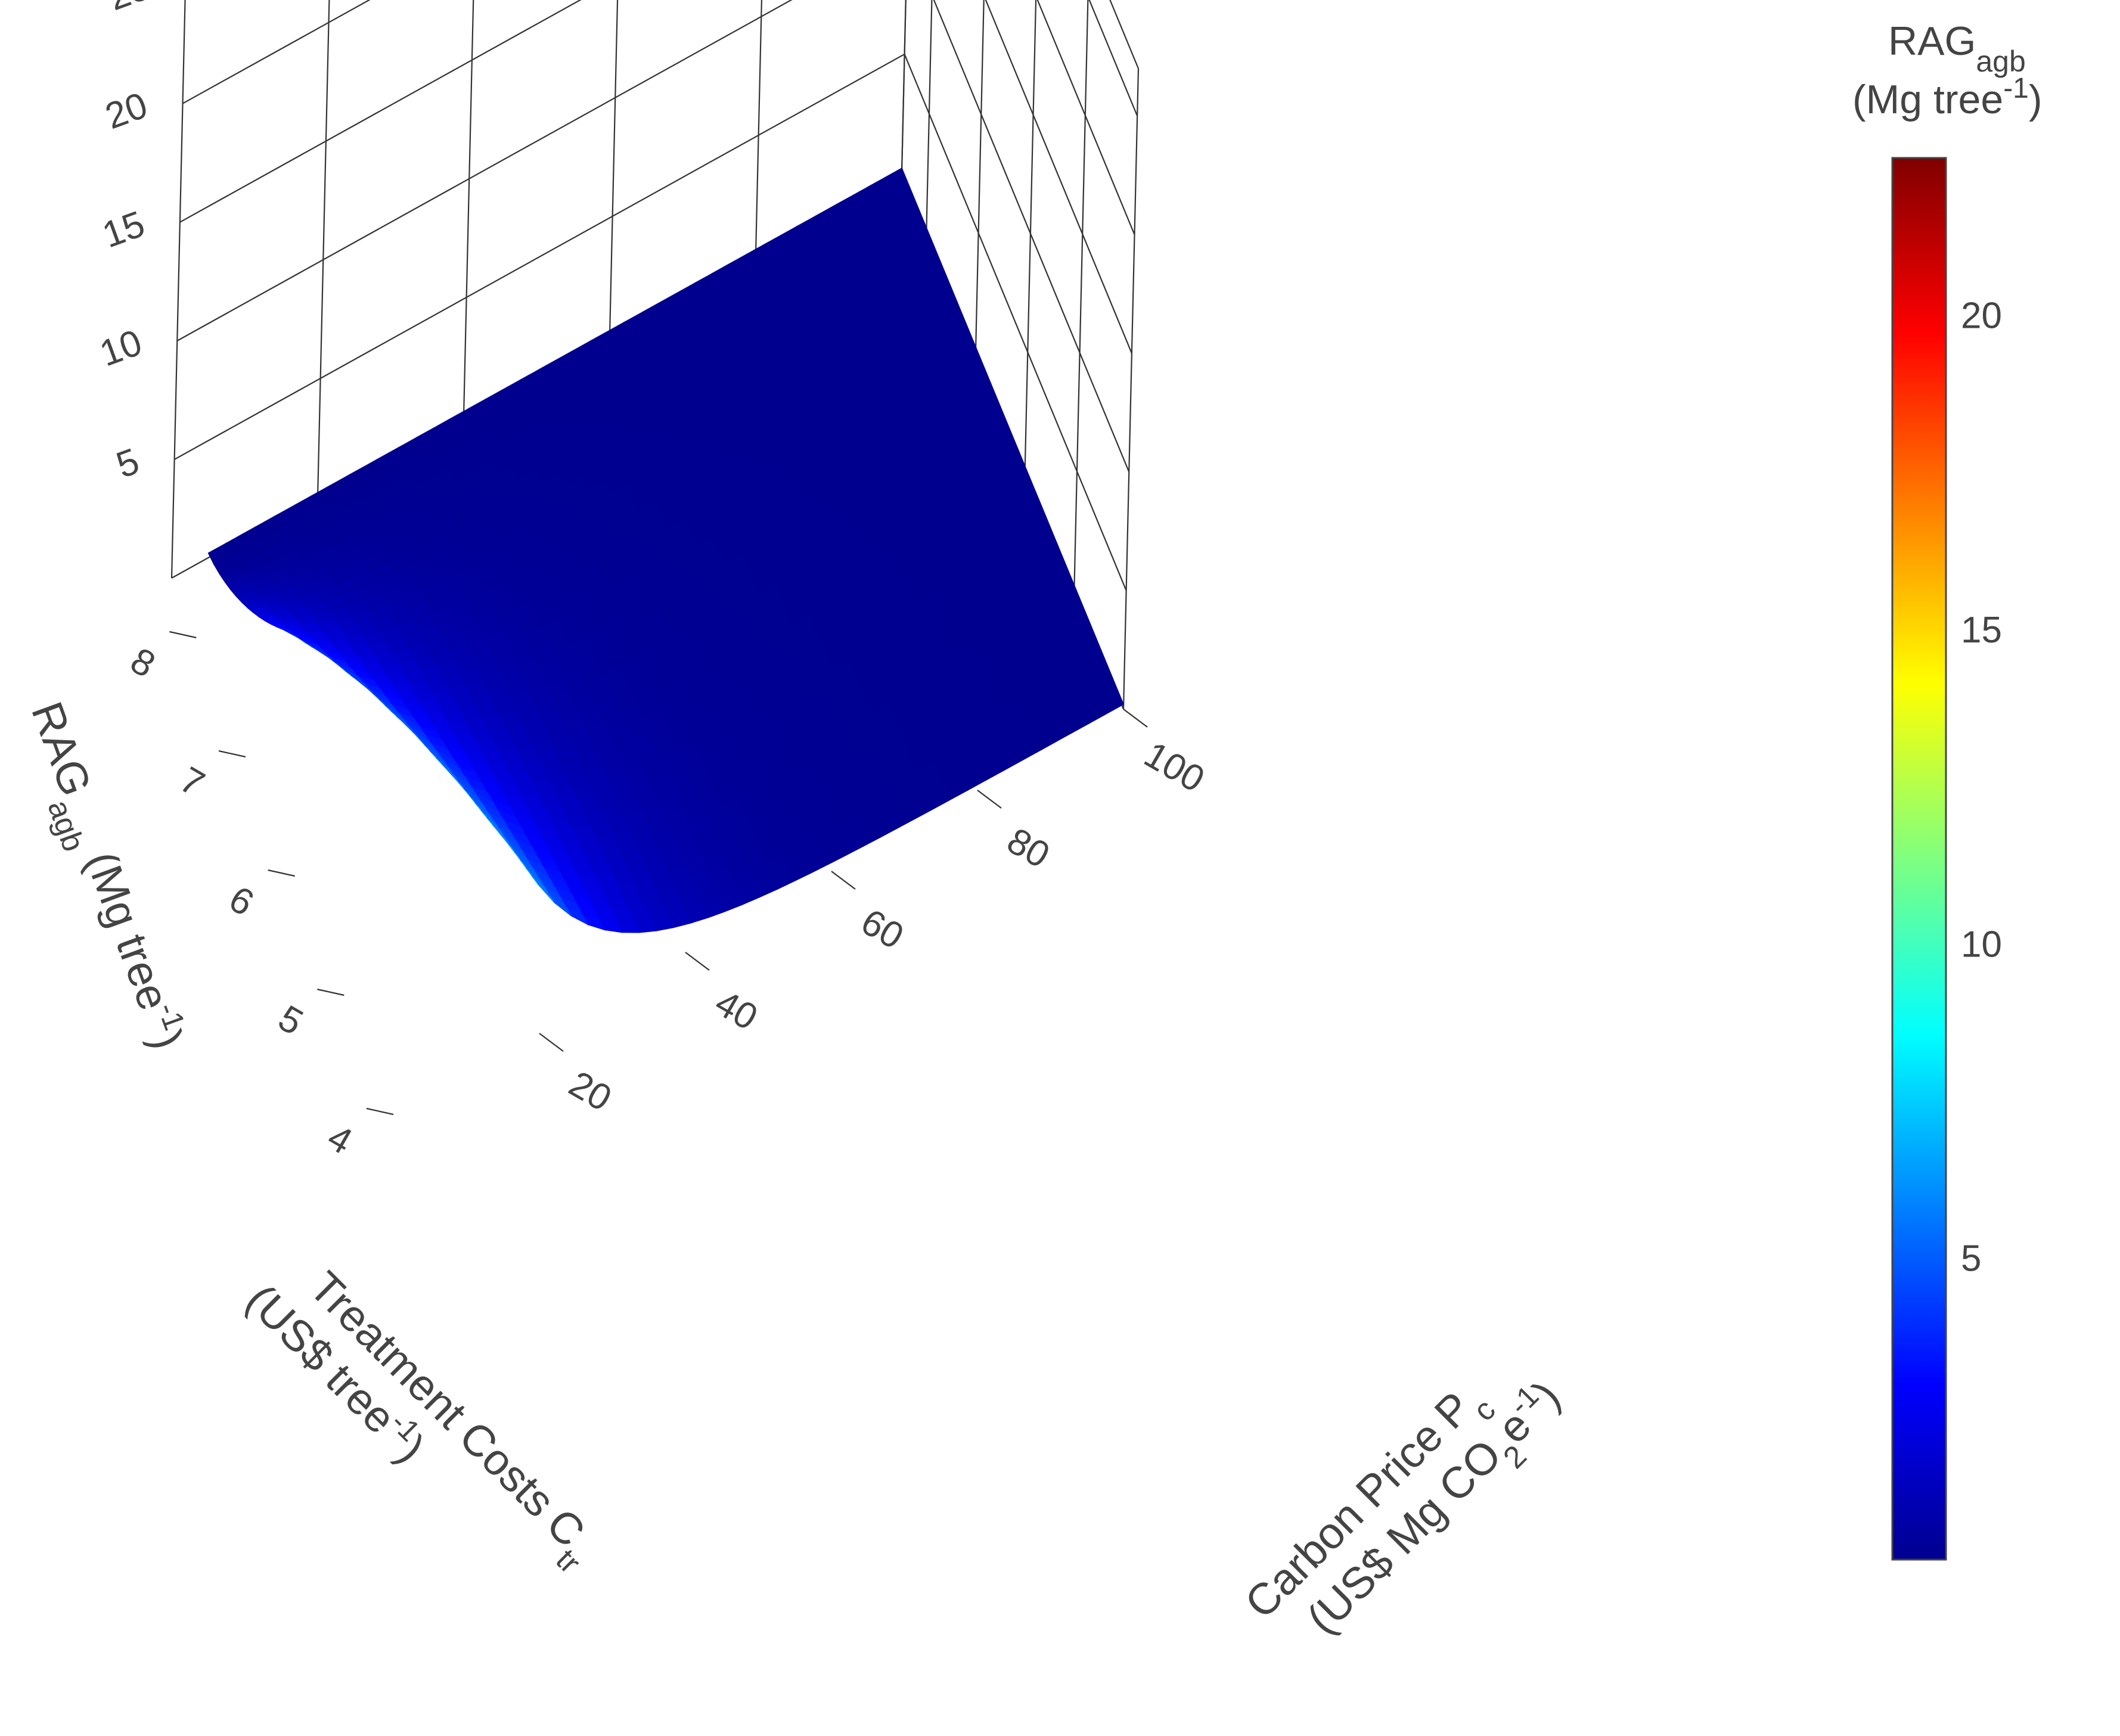 The width and height of the screenshot is (2120, 1736). I want to click on z-axis-title: RAGagb(Mg tree-1), so click(102, 877).